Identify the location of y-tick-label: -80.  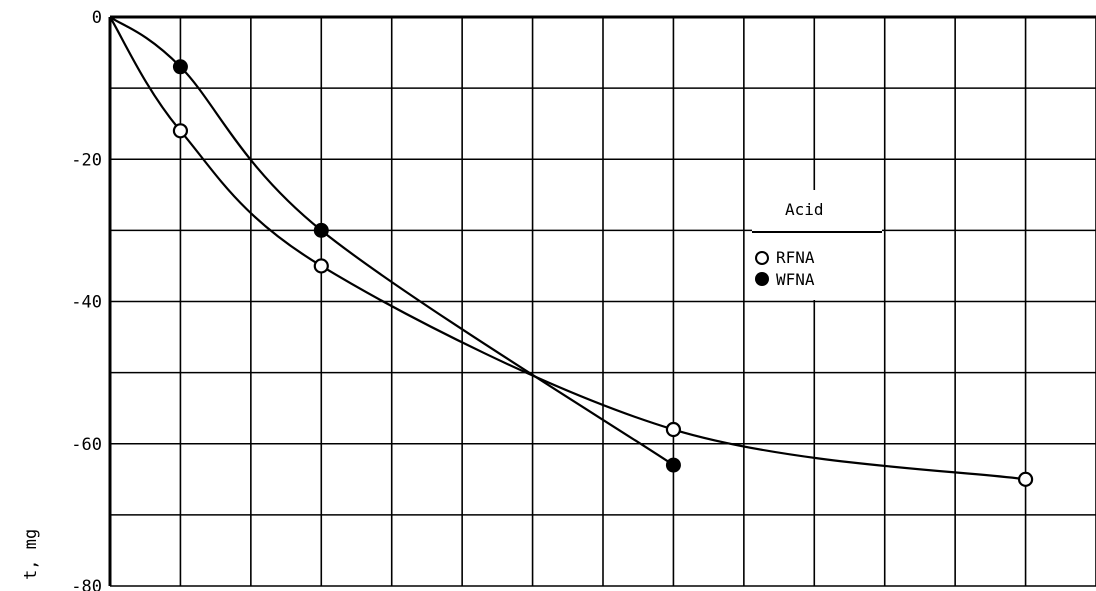
(86, 584).